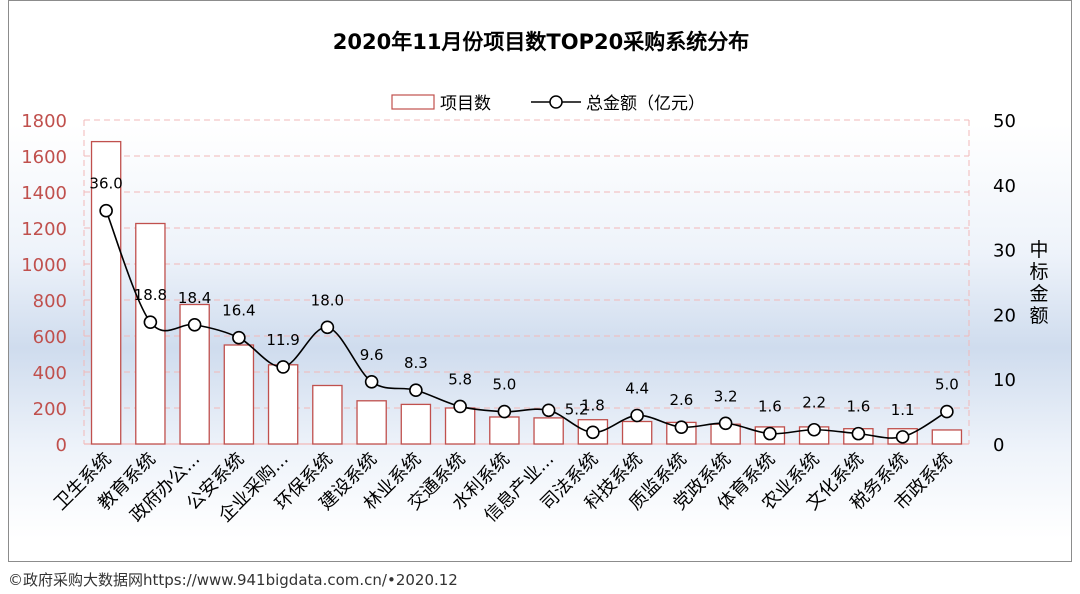  Describe the element at coordinates (903, 410) in the screenshot. I see `amount-data-label: 1.1` at that location.